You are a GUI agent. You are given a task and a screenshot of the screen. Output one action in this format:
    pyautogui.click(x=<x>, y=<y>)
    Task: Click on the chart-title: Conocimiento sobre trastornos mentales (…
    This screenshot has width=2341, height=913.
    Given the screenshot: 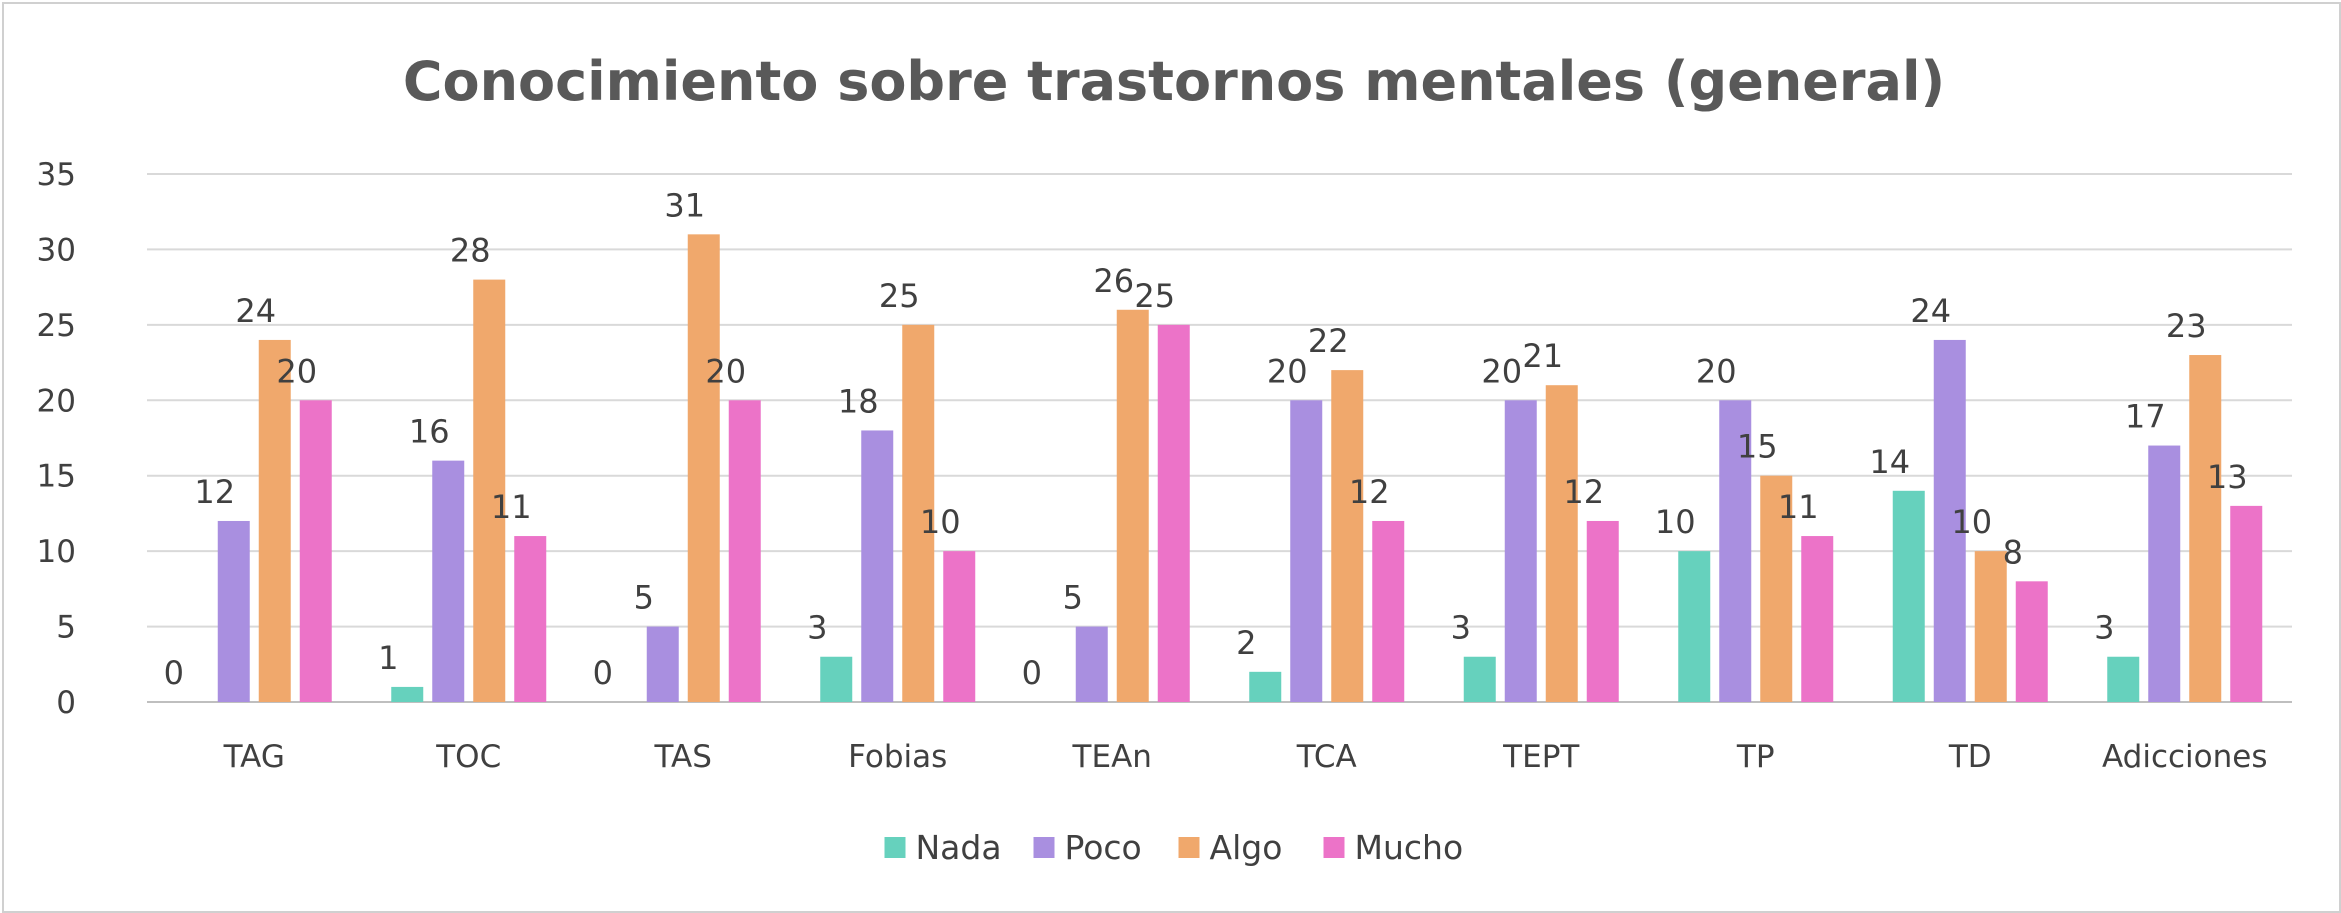 What is the action you would take?
    pyautogui.click(x=1174, y=81)
    